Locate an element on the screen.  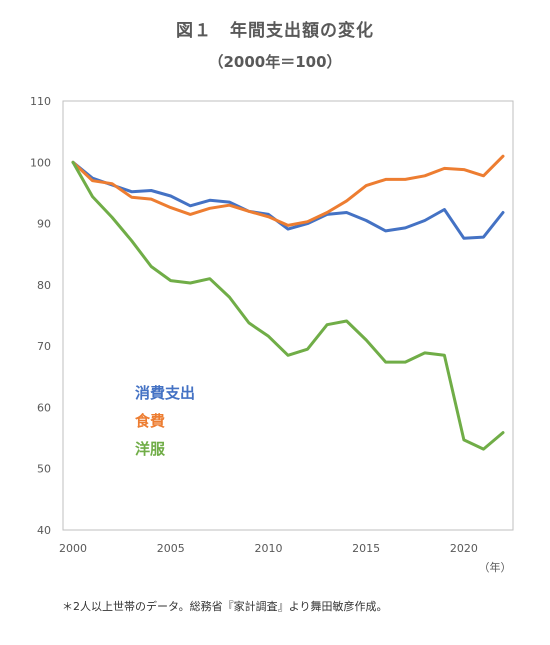
y-tick-label: 70 is located at coordinates (44, 346).